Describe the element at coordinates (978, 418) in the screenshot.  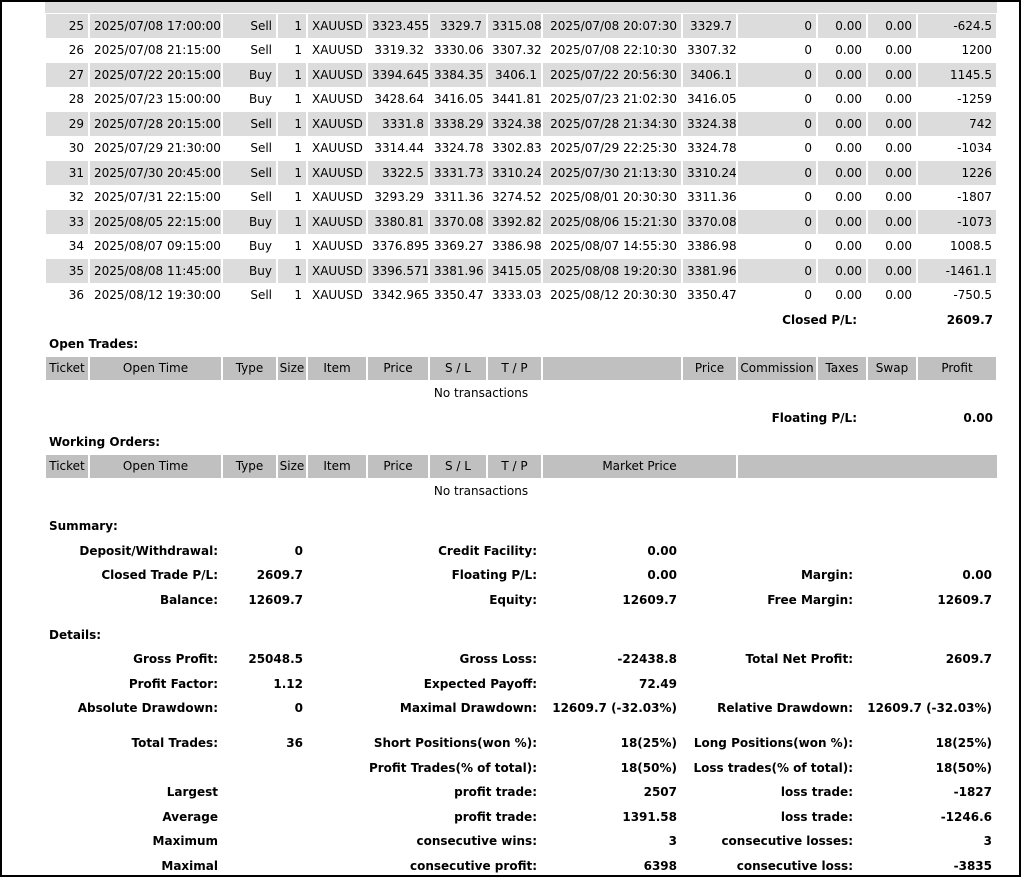
I see `total-value: 0.00` at that location.